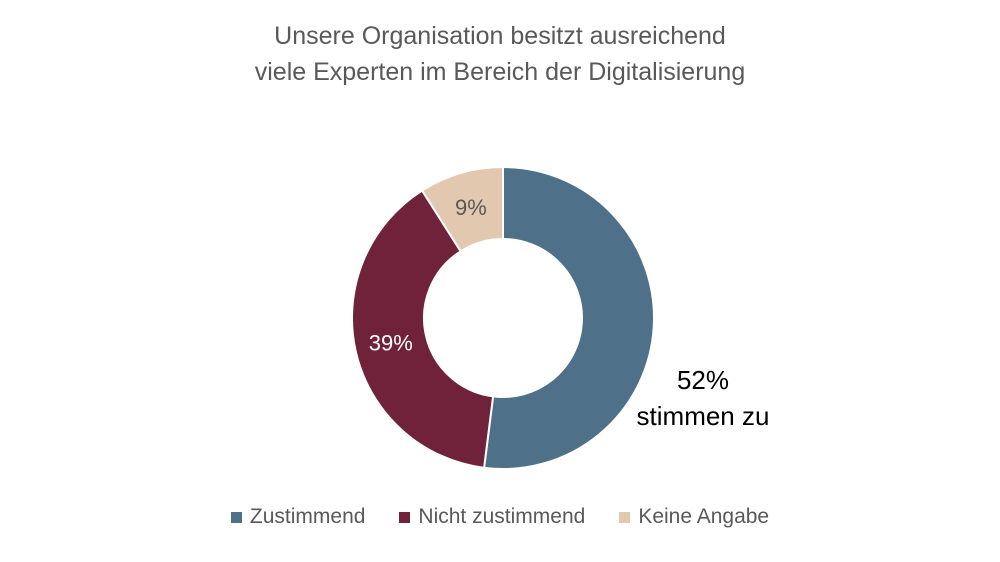 The width and height of the screenshot is (1000, 562). What do you see at coordinates (423, 329) in the screenshot?
I see `donut-slice-nicht-zustimmend` at bounding box center [423, 329].